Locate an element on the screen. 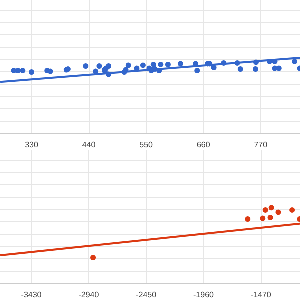 This screenshot has width=300, height=300. x-tick-label: -1960 is located at coordinates (204, 295).